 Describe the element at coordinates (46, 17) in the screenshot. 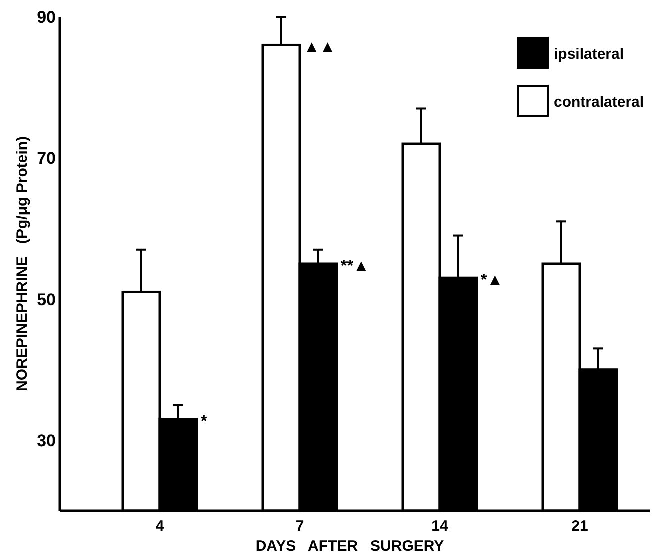

I see `y-tick-label: 90` at that location.